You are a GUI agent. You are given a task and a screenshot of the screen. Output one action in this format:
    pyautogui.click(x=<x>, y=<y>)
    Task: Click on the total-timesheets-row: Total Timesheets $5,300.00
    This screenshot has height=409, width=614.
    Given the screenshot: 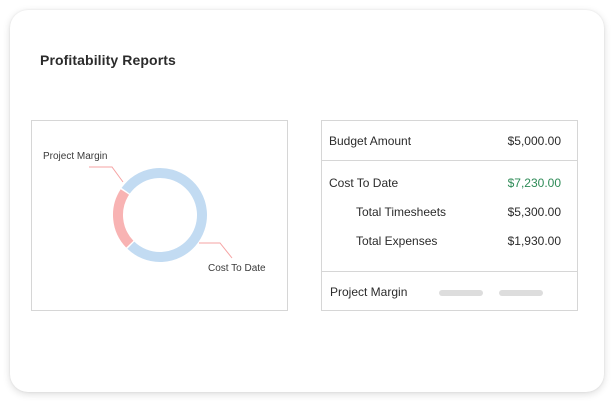 What is the action you would take?
    pyautogui.click(x=449, y=215)
    